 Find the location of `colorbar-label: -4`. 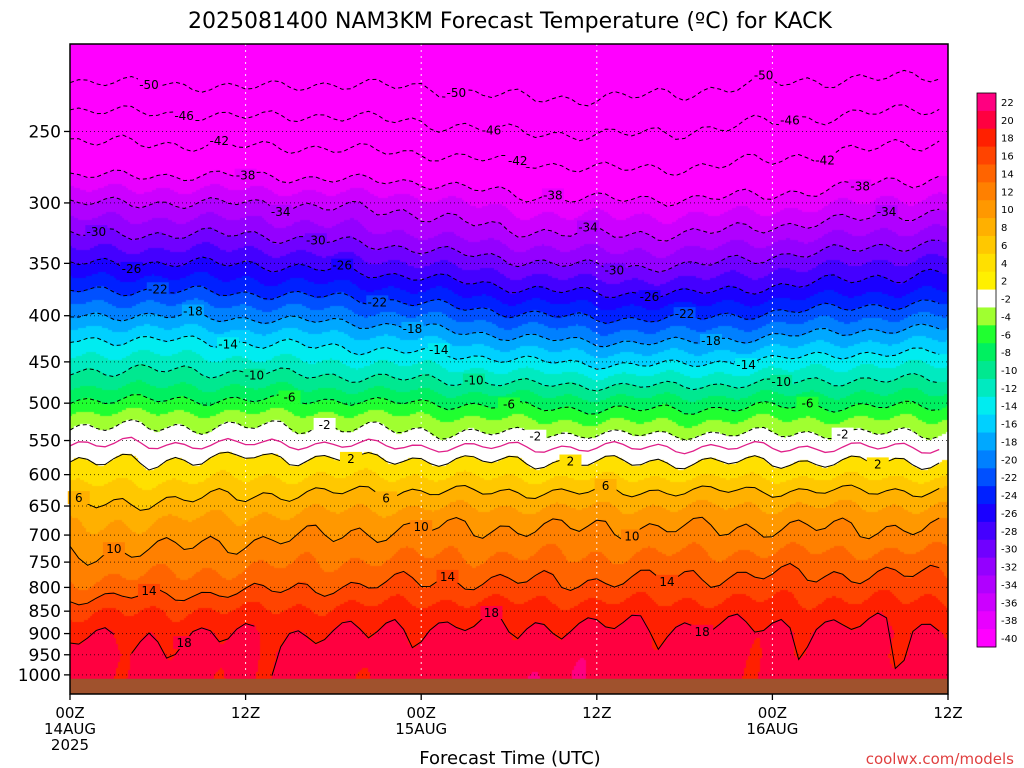

colorbar-label: -4 is located at coordinates (1006, 317).